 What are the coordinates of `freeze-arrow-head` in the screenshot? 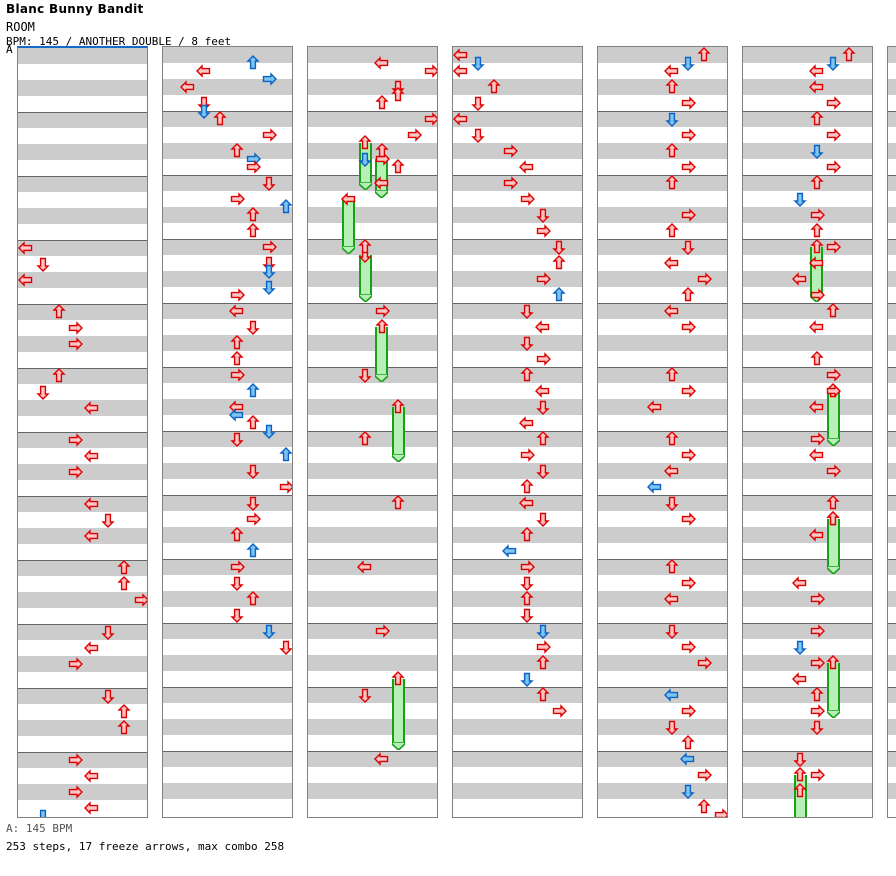 It's located at (398, 407).